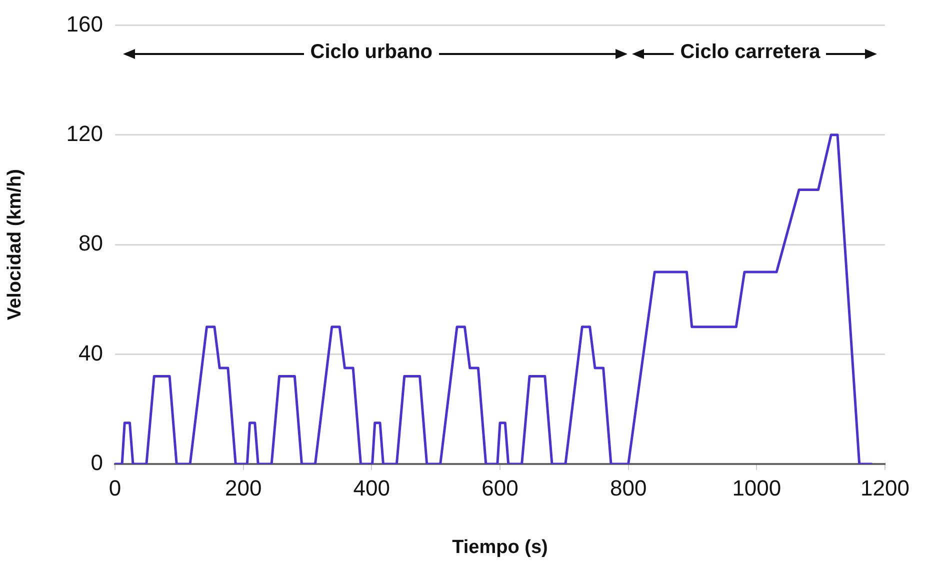 The image size is (926, 563). Describe the element at coordinates (500, 487) in the screenshot. I see `x-tick-label: 600` at that location.